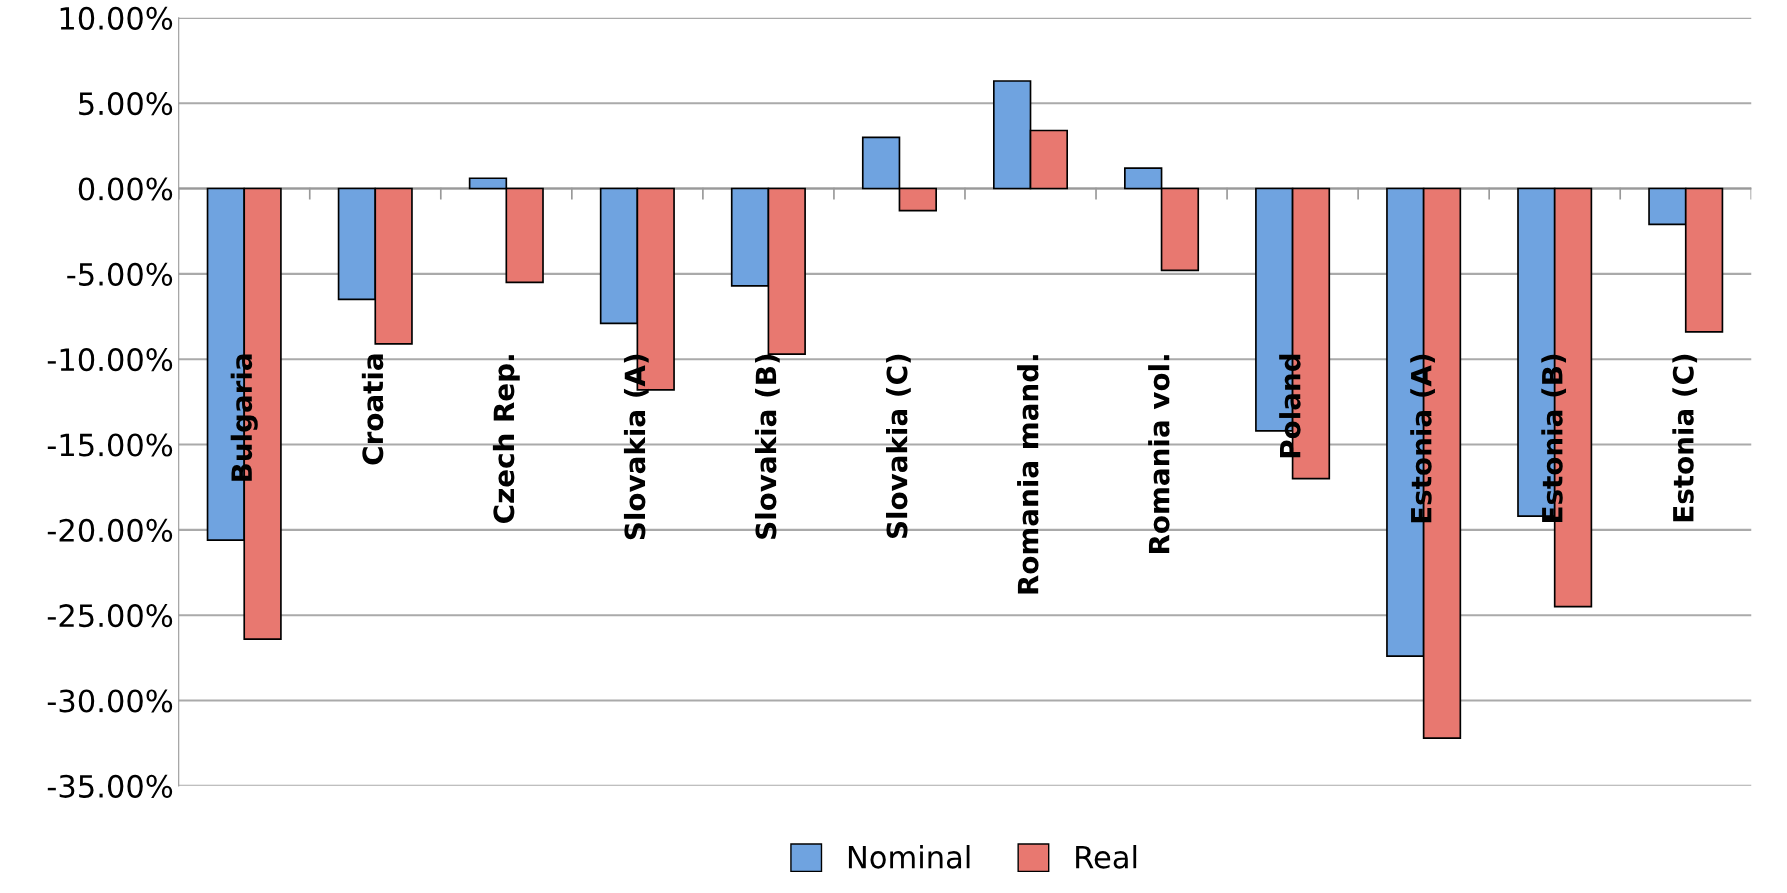 Image resolution: width=1787 pixels, height=893 pixels. Describe the element at coordinates (110, 701) in the screenshot. I see `y-tick-label: -30.00%` at that location.